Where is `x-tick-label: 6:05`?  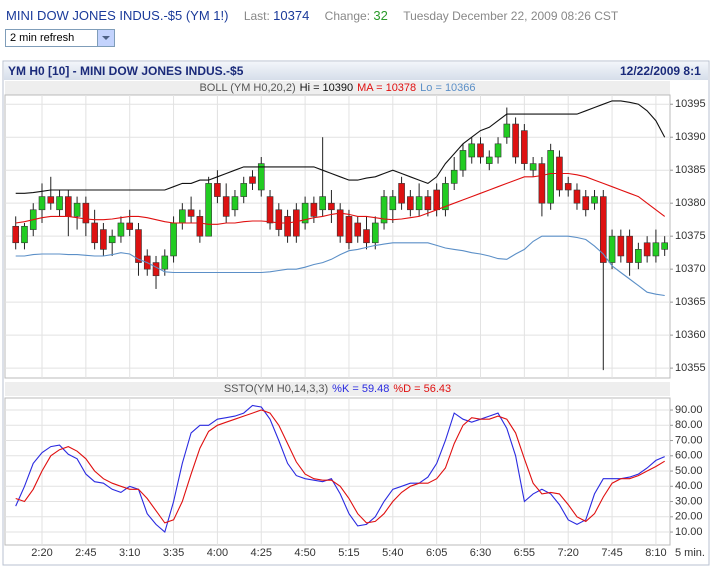
x-tick-label: 6:05 is located at coordinates (436, 553).